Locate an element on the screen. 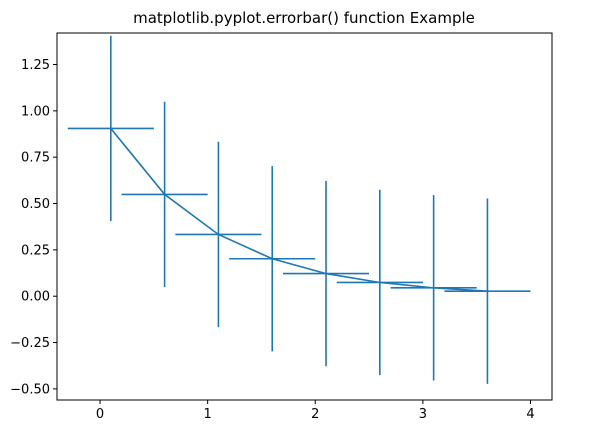 Image resolution: width=589 pixels, height=445 pixels. y-tick-label: 0.75 is located at coordinates (35, 158).